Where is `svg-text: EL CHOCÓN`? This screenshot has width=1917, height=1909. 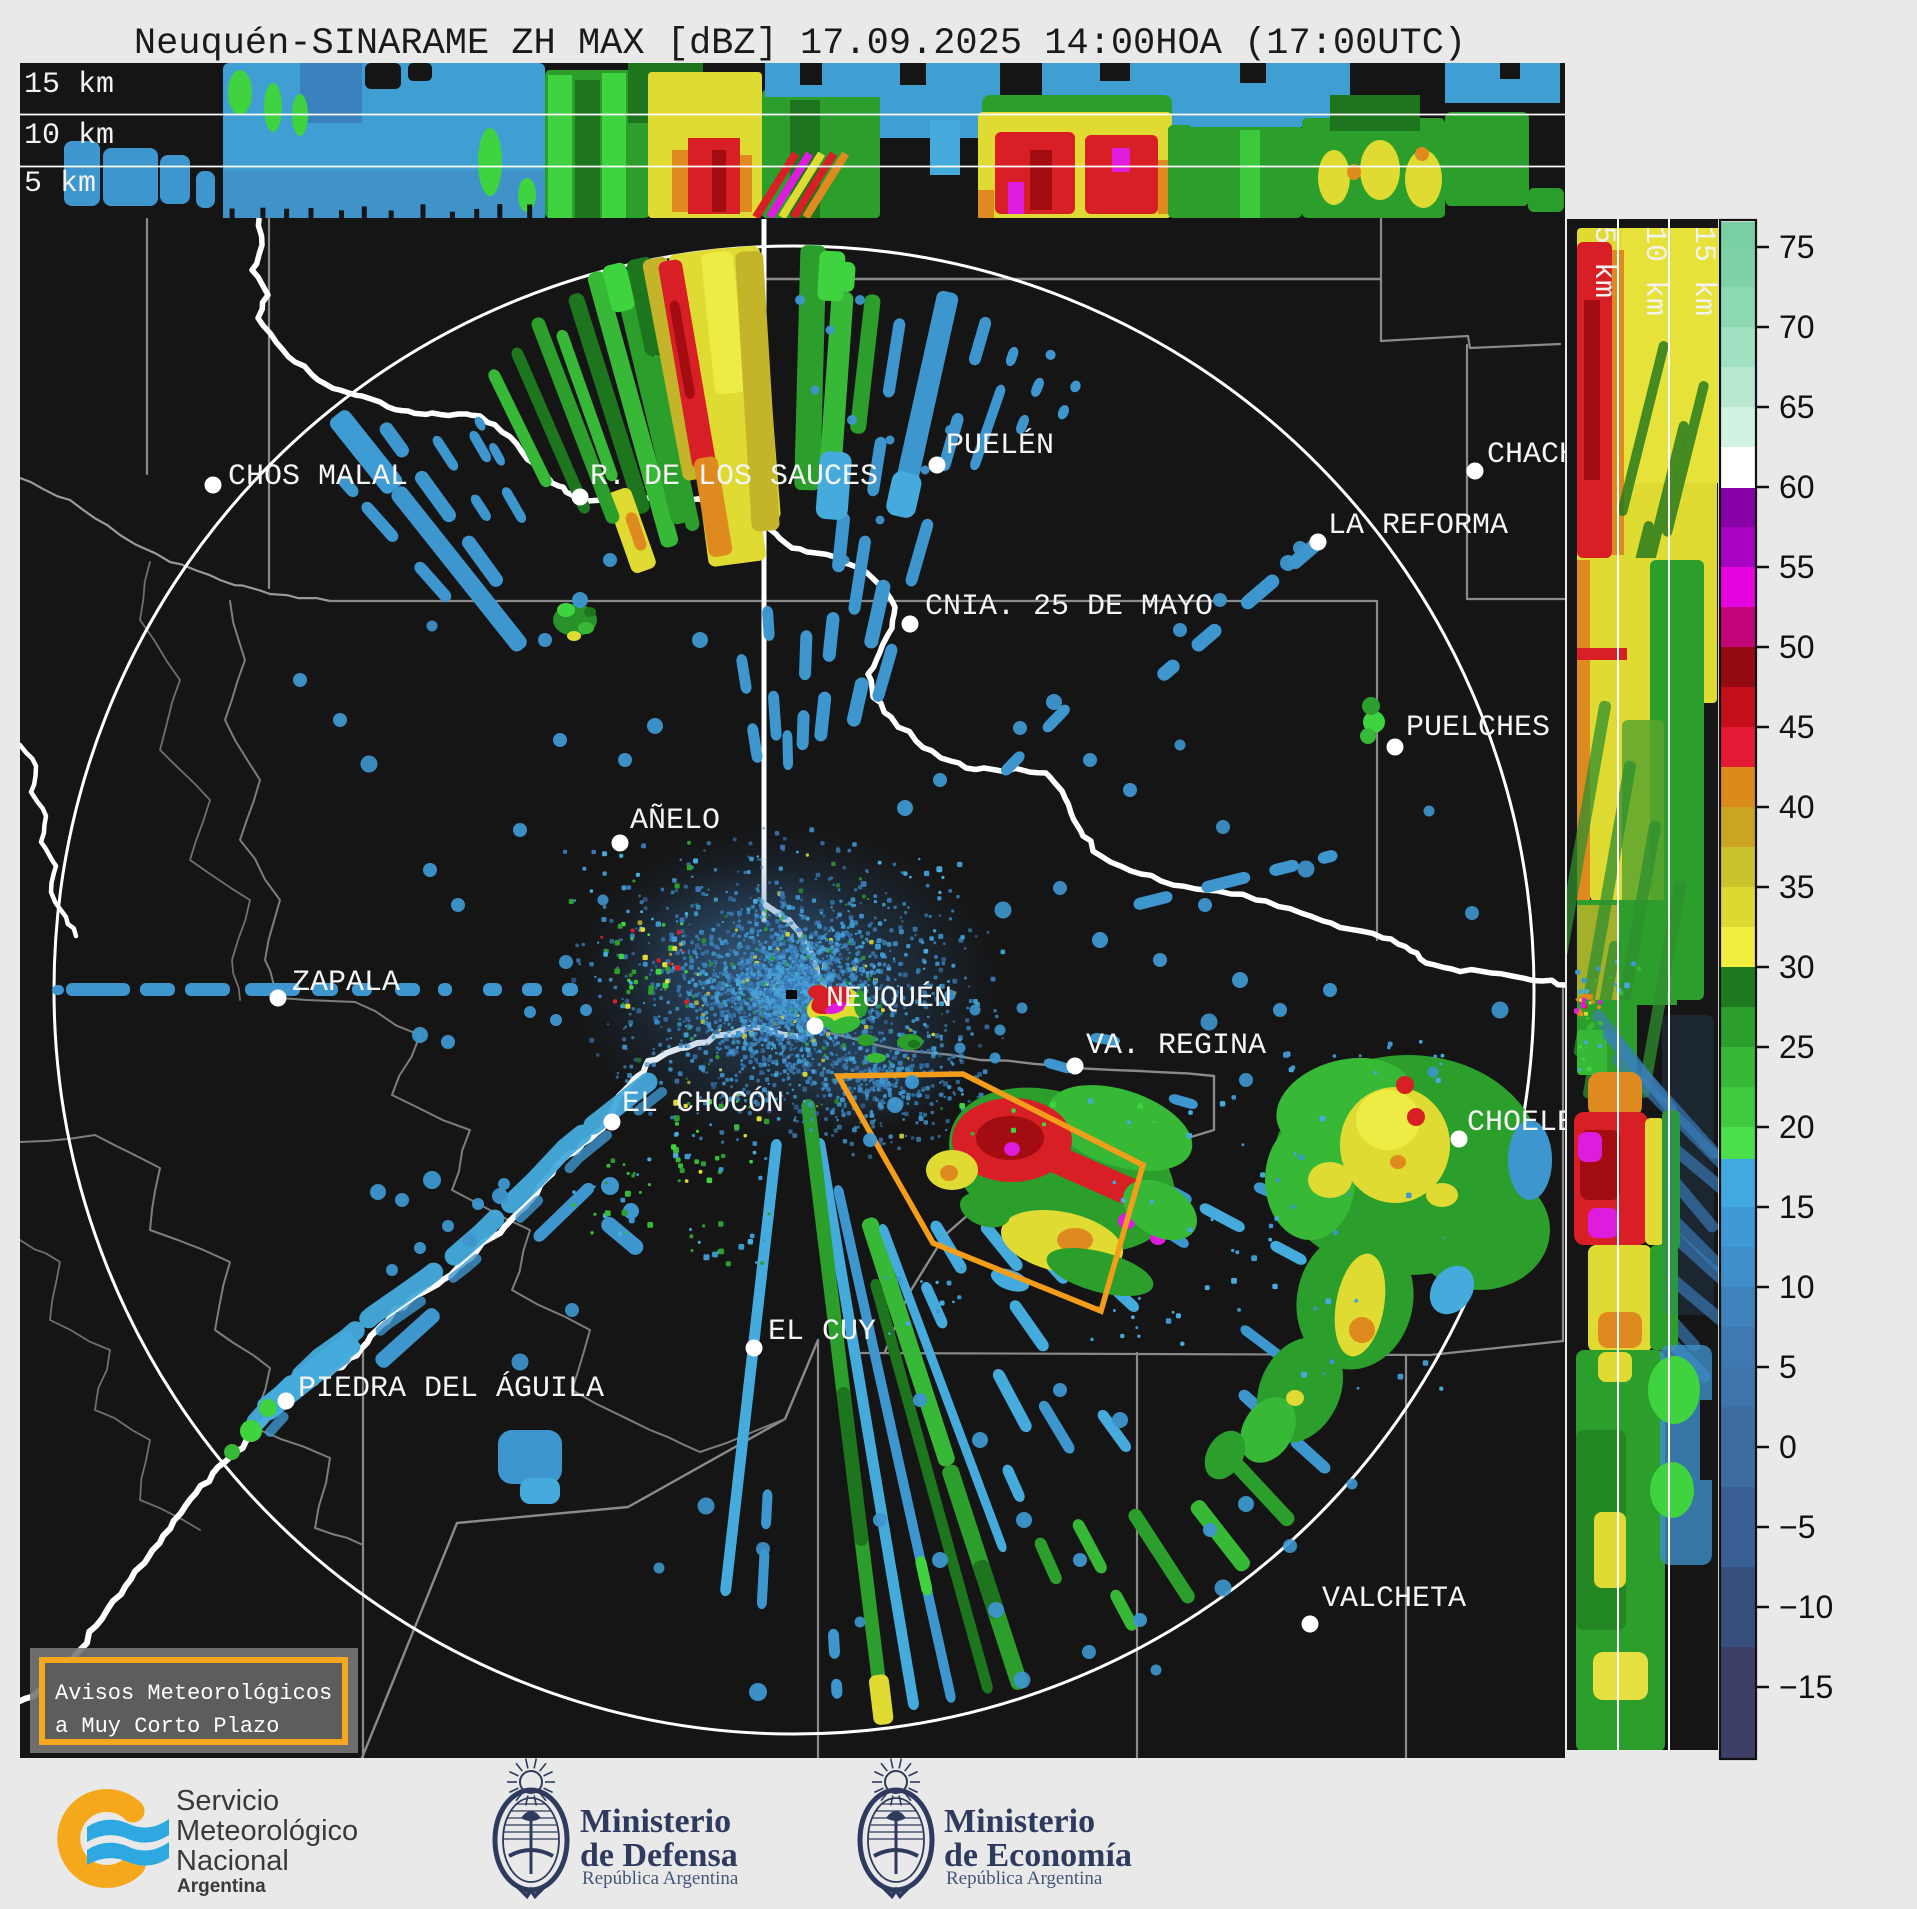
svg-text: EL CHOCÓN is located at coordinates (703, 1103).